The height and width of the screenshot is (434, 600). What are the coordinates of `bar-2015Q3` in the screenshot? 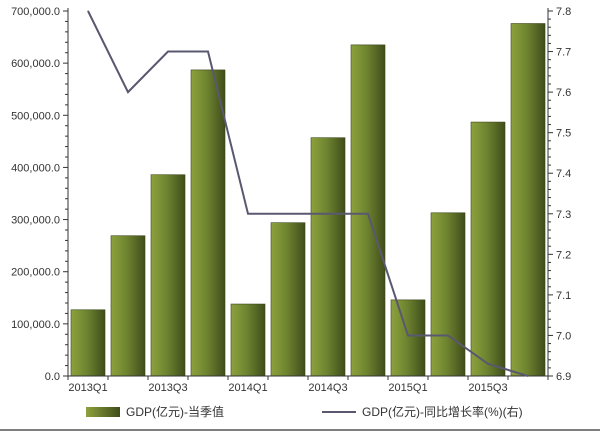 It's located at (488, 249).